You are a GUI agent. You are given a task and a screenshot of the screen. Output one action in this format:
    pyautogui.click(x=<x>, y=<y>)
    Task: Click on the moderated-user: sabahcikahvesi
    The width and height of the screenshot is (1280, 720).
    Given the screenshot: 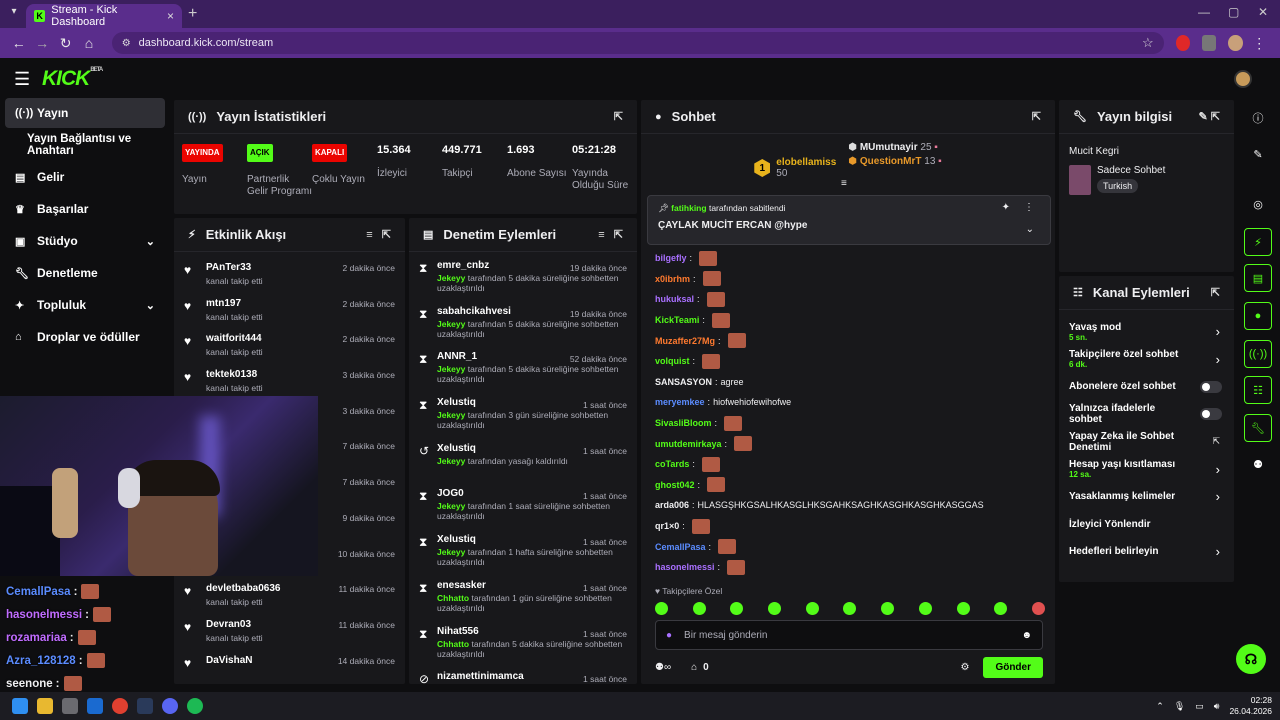 What is the action you would take?
    pyautogui.click(x=474, y=311)
    